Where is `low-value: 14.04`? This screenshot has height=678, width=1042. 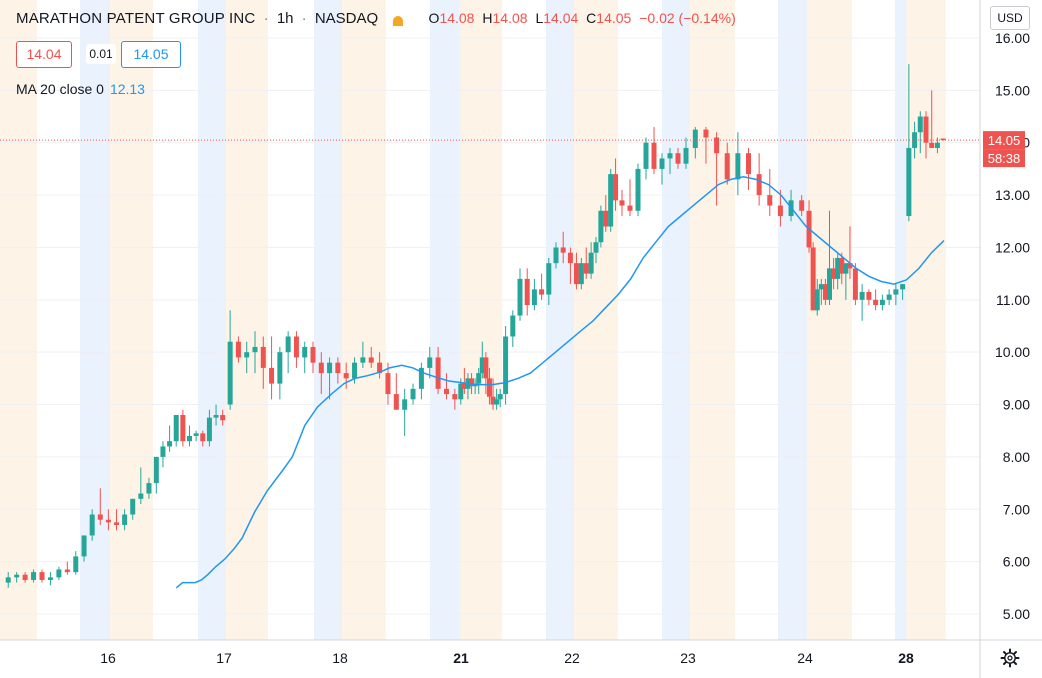
low-value: 14.04 is located at coordinates (561, 18).